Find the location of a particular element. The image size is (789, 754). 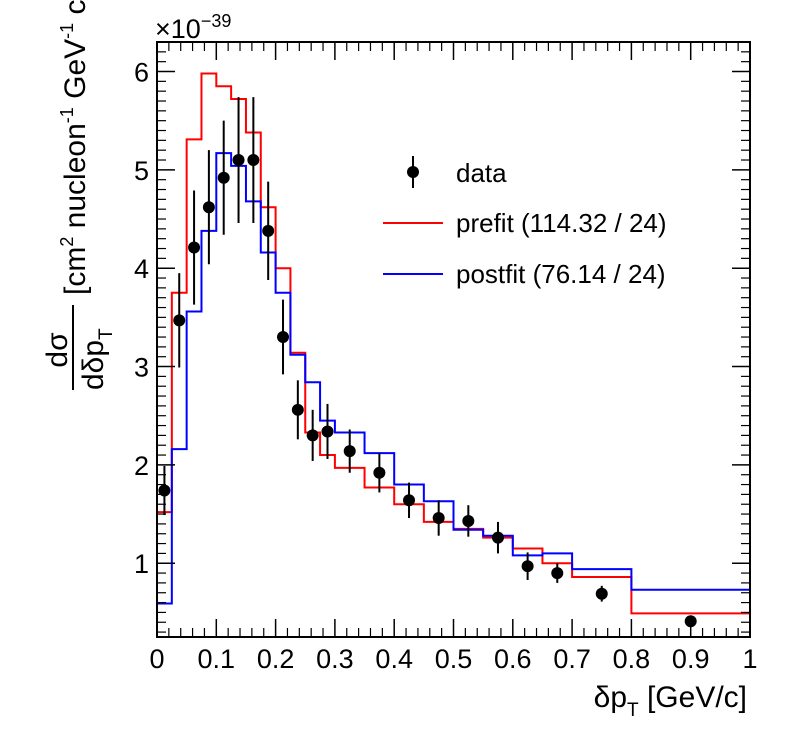

y-axis-unit: [cm2 nucleon-1 GeV-1 c] is located at coordinates (74, 147).